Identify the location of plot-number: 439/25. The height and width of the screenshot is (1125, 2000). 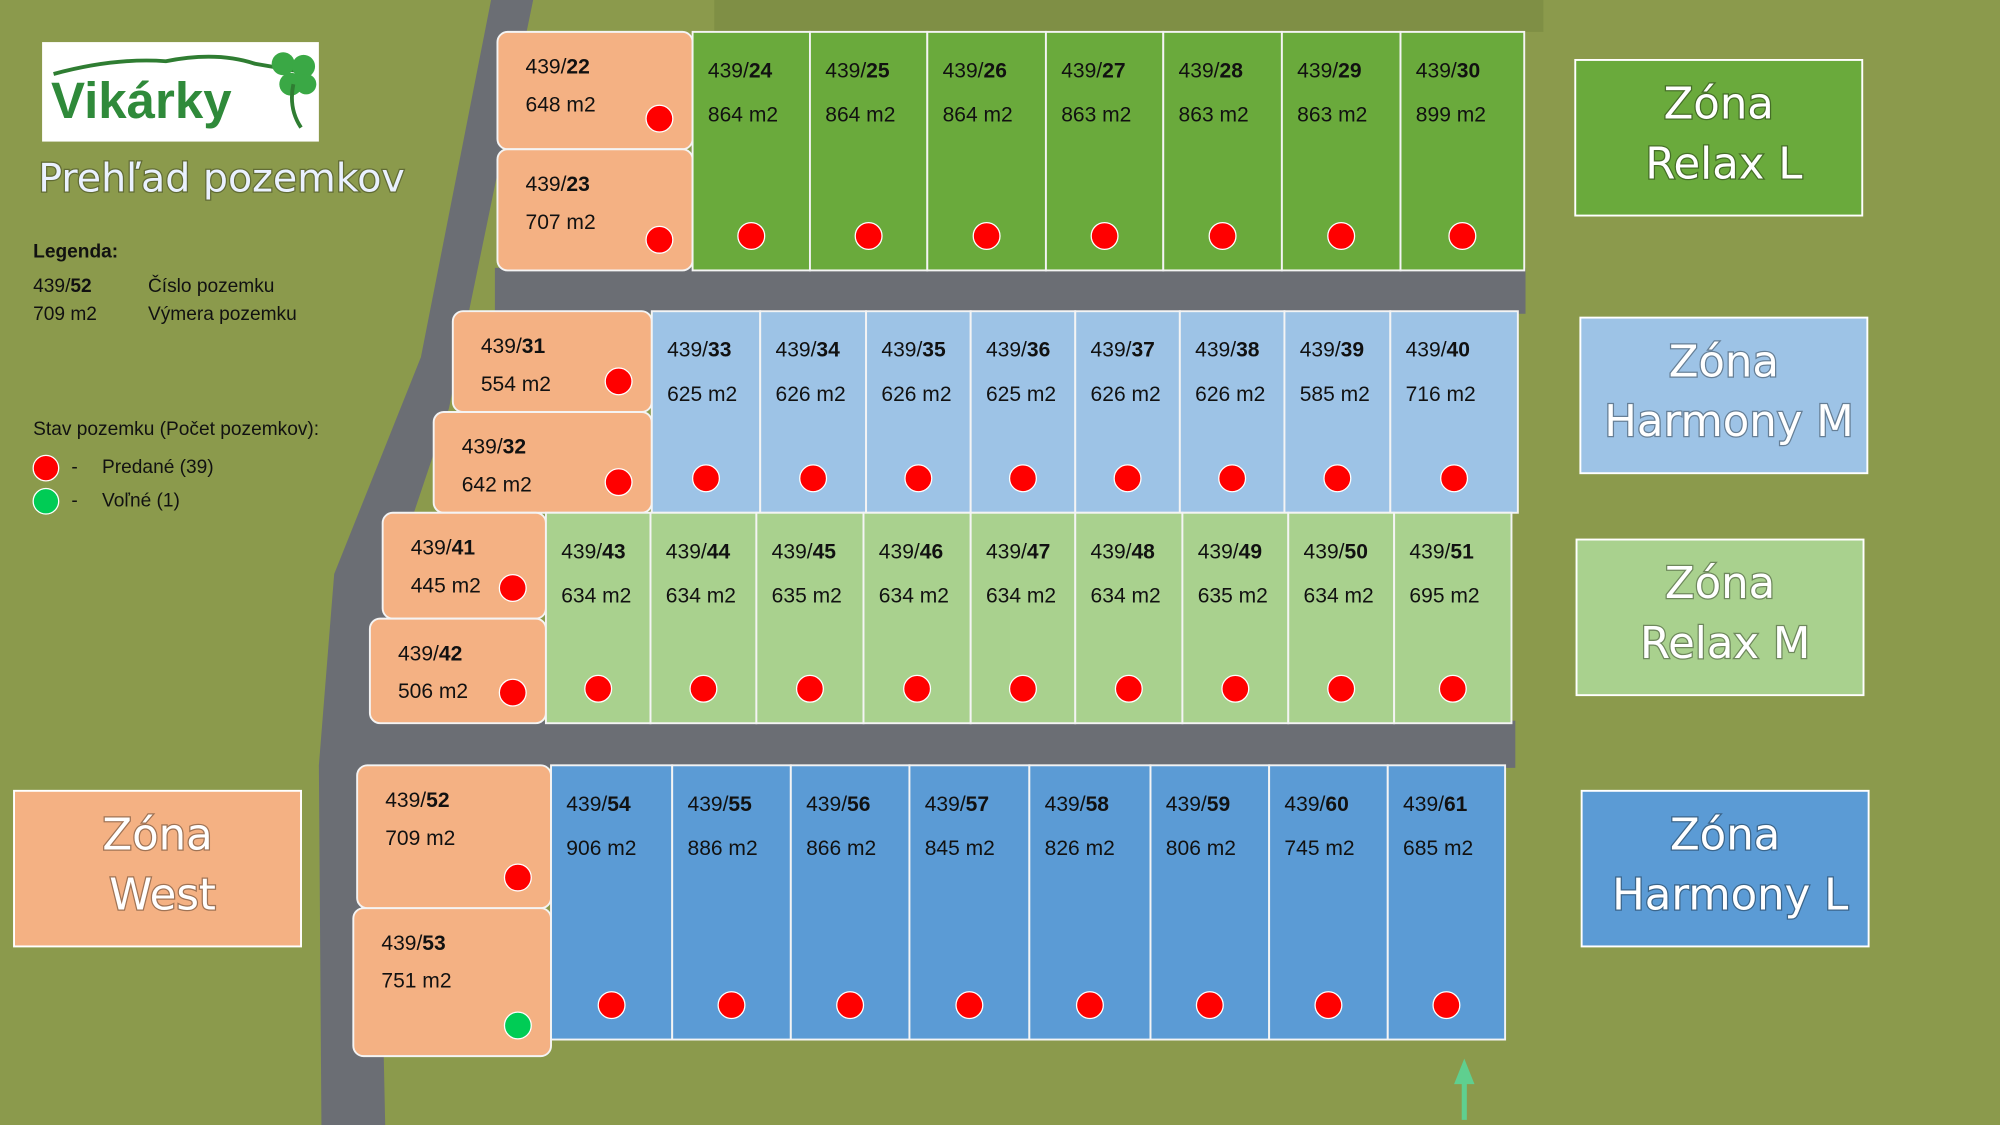
(857, 70).